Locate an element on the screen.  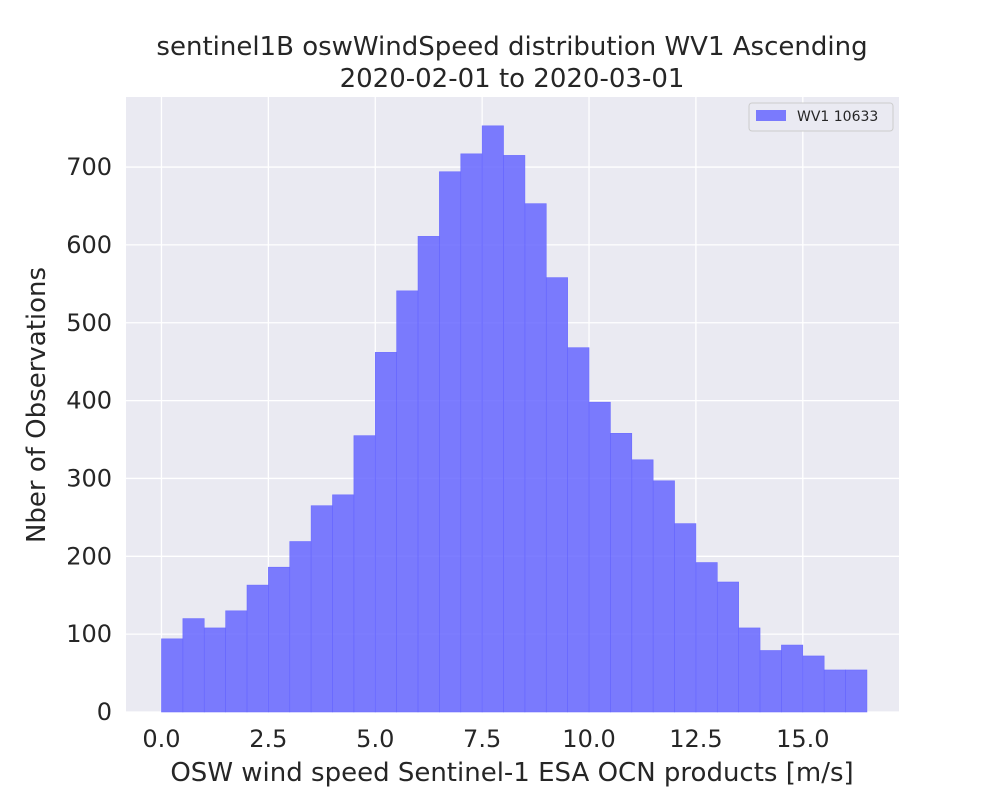
x-tick-label: 2.5 is located at coordinates (268, 739).